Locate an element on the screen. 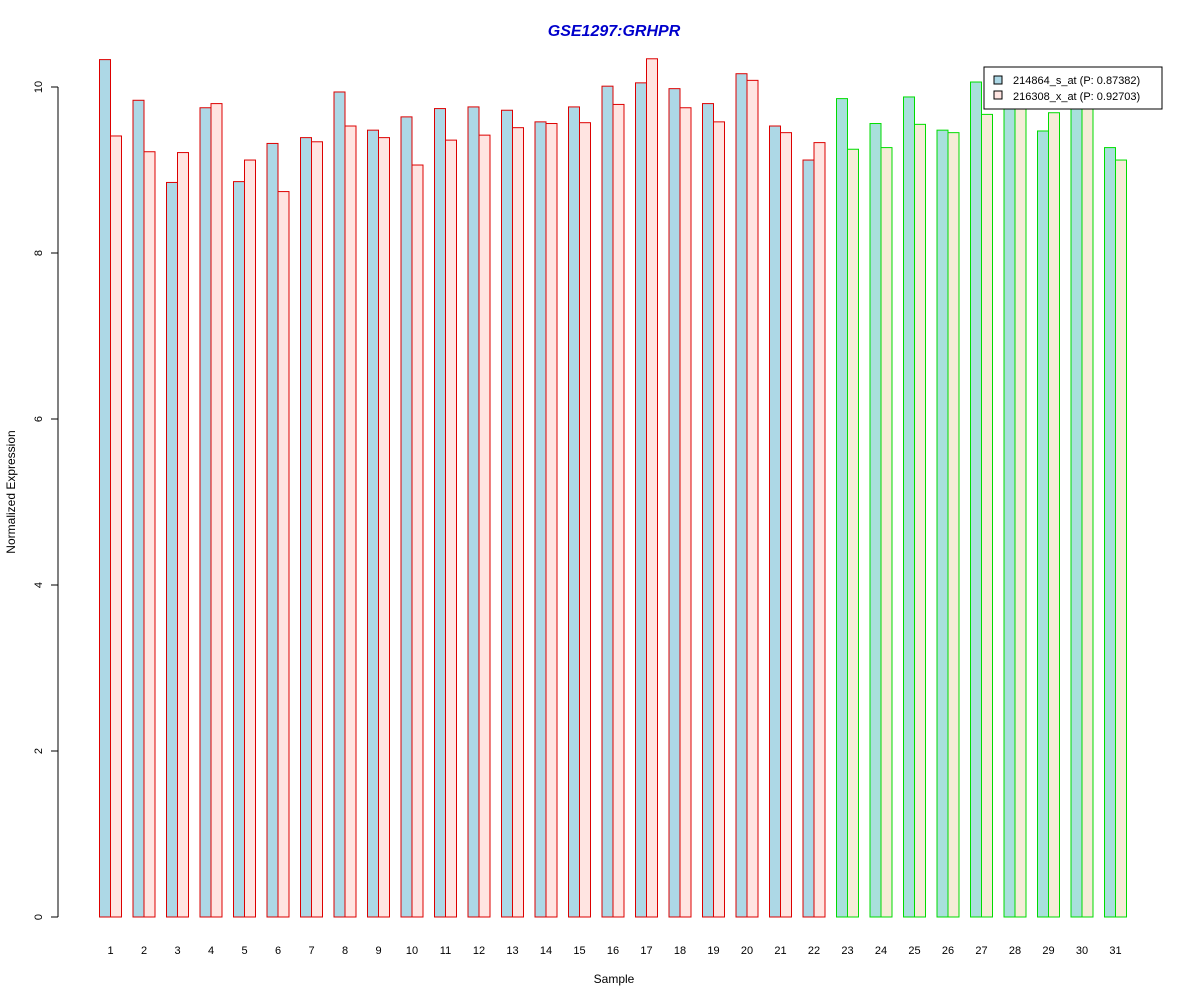 The width and height of the screenshot is (1200, 1000). x-tick-label: 28 is located at coordinates (1015, 951).